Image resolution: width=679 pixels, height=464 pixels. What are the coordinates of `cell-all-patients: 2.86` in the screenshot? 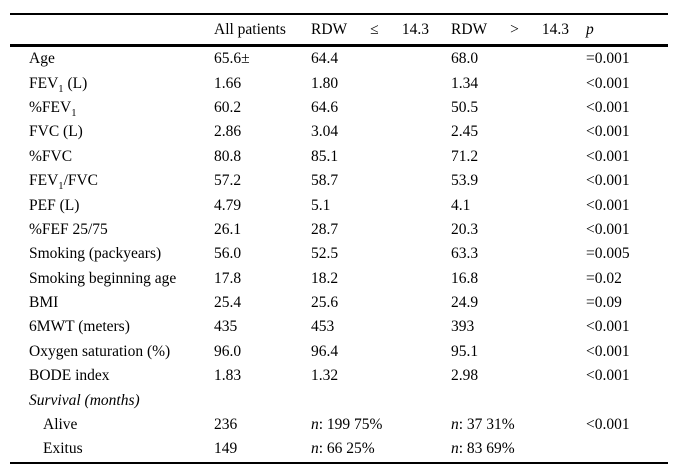 It's located at (228, 132).